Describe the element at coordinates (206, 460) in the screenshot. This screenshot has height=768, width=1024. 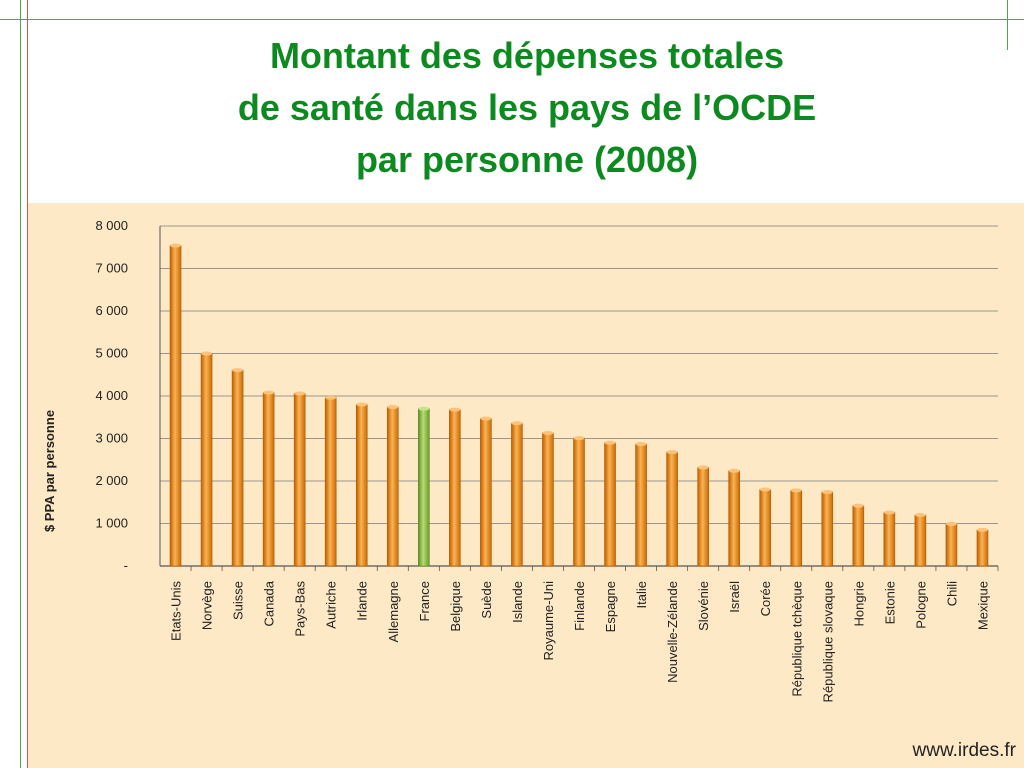
I see `bar-norv-ge` at that location.